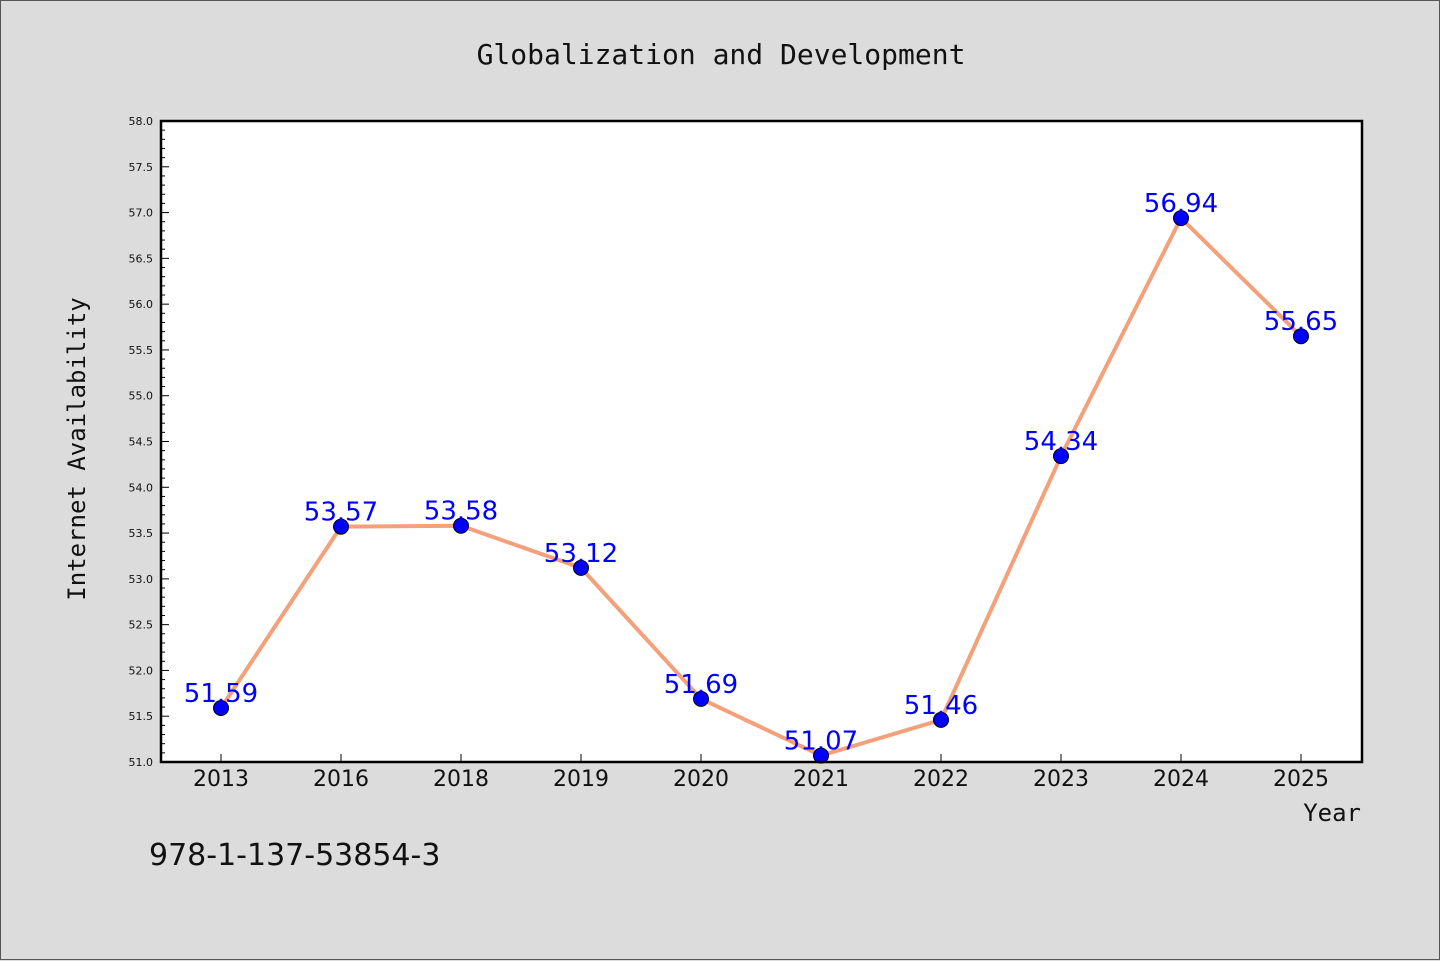  What do you see at coordinates (821, 742) in the screenshot?
I see `data-label: 51.07` at bounding box center [821, 742].